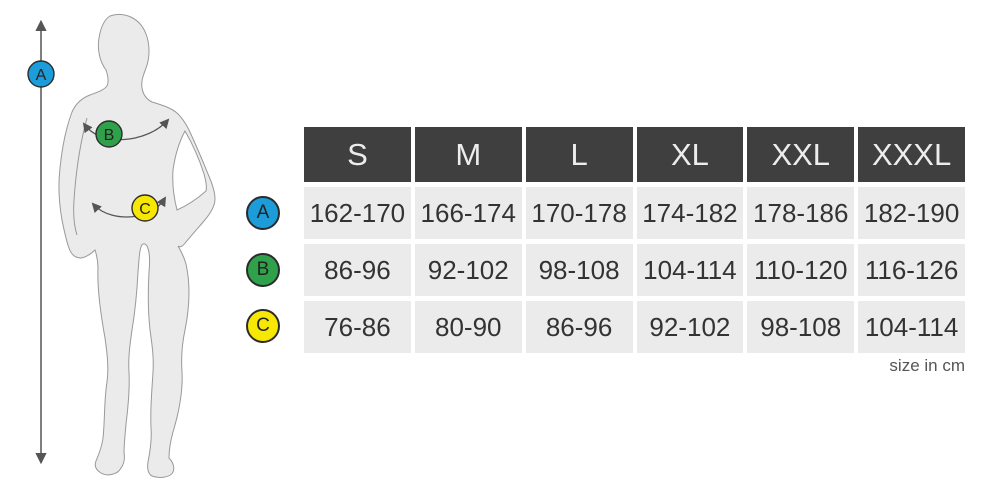  I want to click on table-cell-b-xxxl: 116-126, so click(911, 270).